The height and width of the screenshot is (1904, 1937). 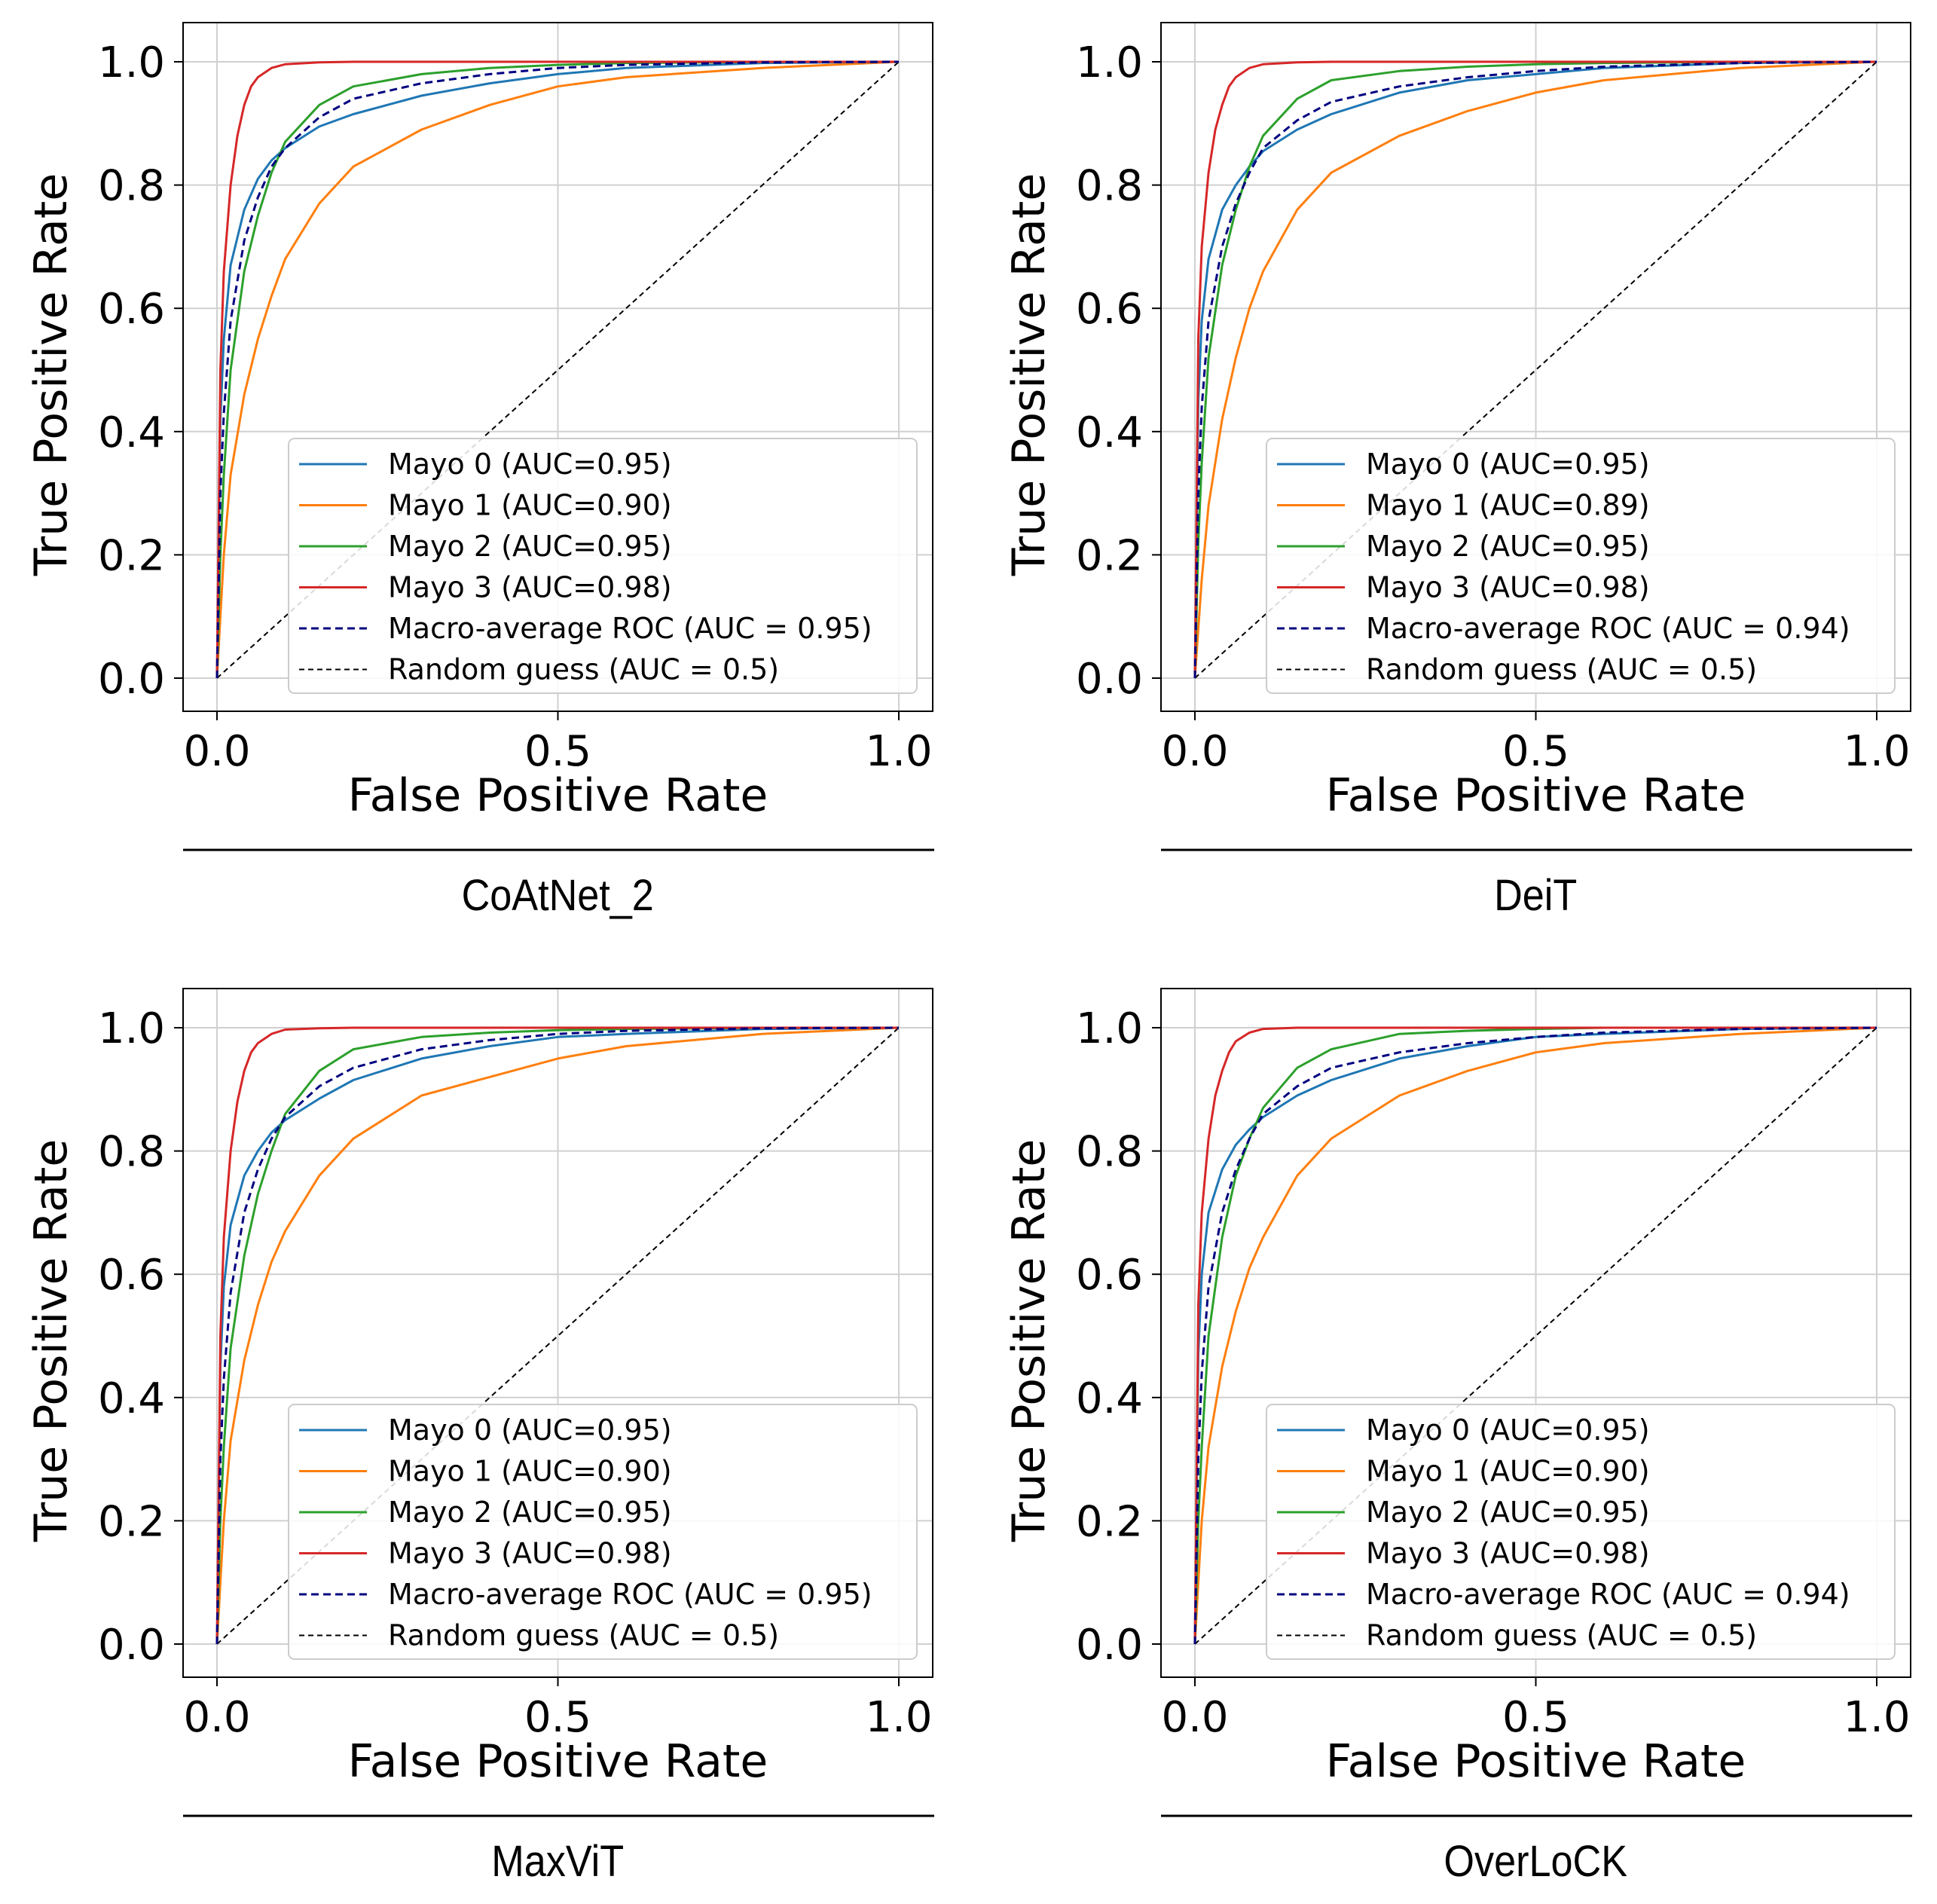 I want to click on legend-label-1: Mayo 1 (AUC=0.89), so click(x=1508, y=505).